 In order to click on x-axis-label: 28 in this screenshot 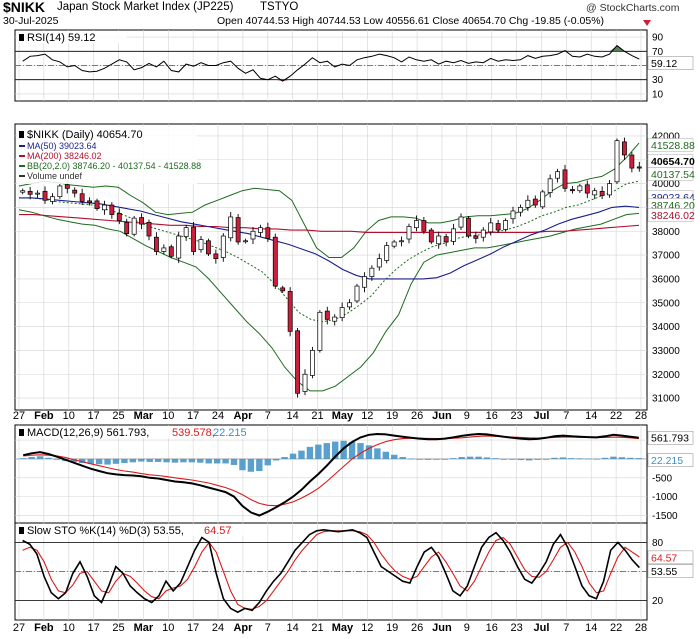, I will do `click(641, 628)`.